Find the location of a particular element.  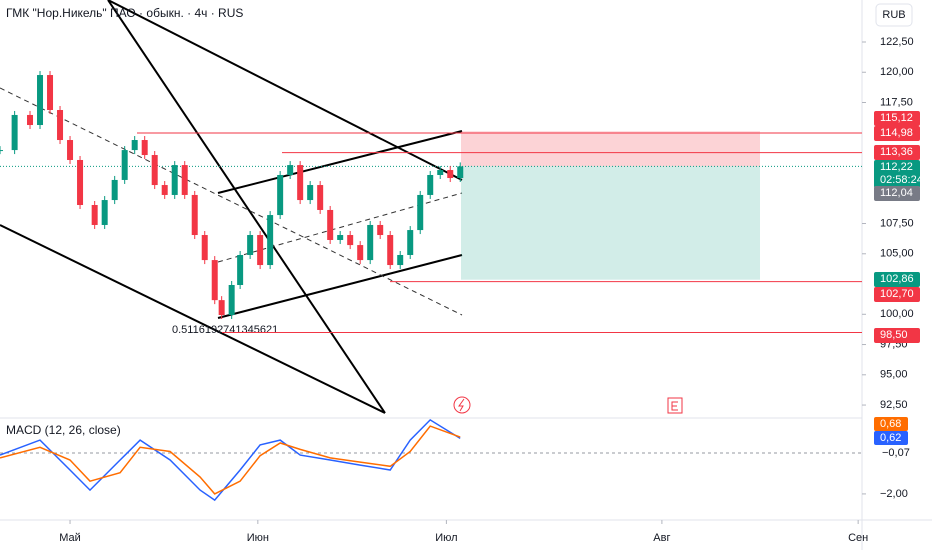

price-badge-label: 98,50 is located at coordinates (894, 335).